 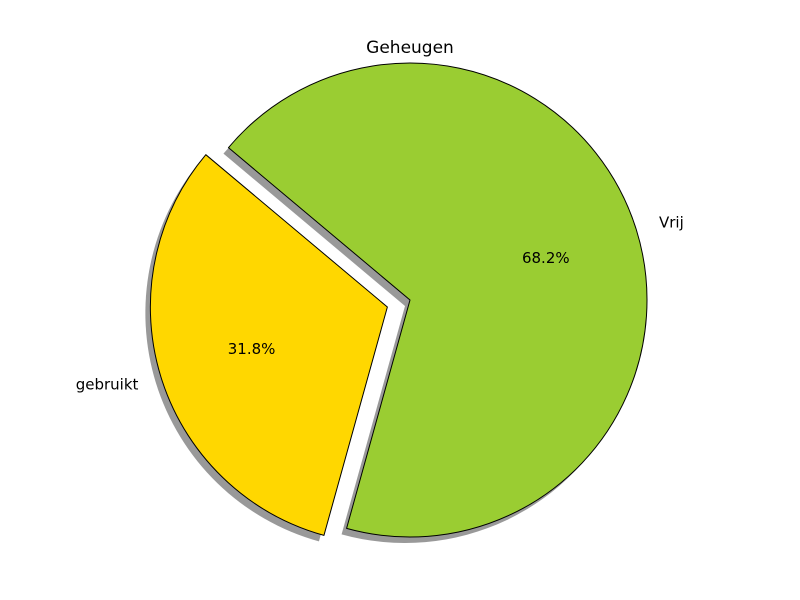 I want to click on slice-label-gebruikt: gebruikt, so click(x=107, y=384).